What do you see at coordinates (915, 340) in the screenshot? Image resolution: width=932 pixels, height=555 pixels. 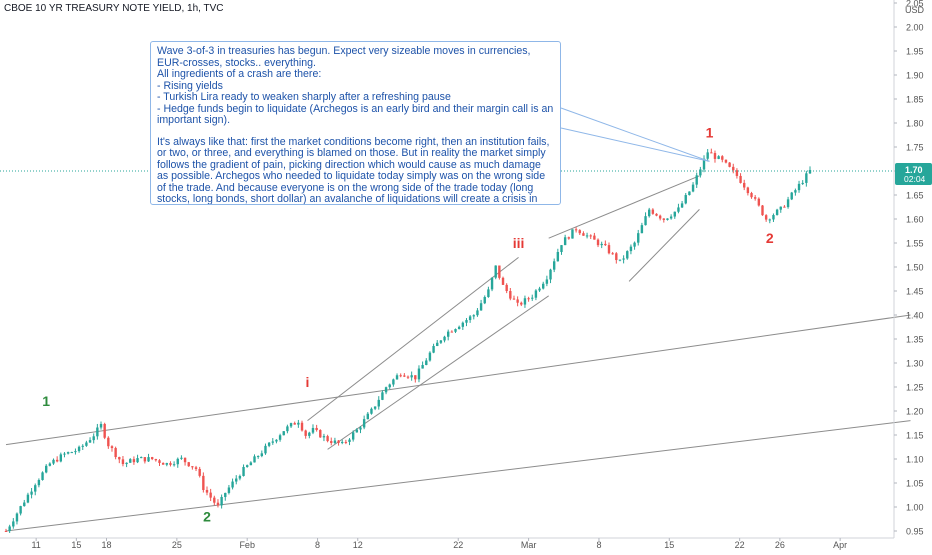 I see `y-tick-label: 1.35` at bounding box center [915, 340].